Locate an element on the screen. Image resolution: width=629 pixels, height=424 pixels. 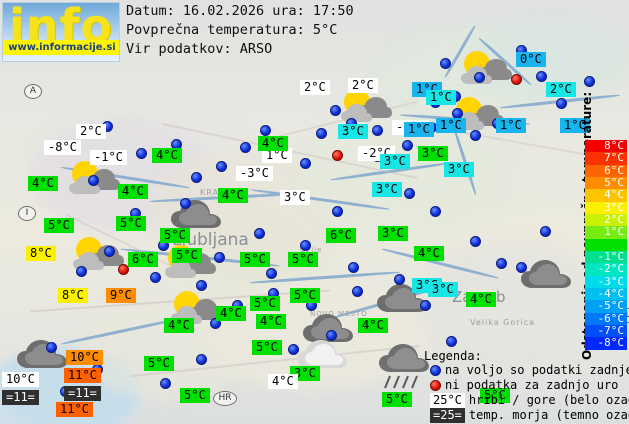
temperature-chip: -3°C is located at coordinates (254, 173).